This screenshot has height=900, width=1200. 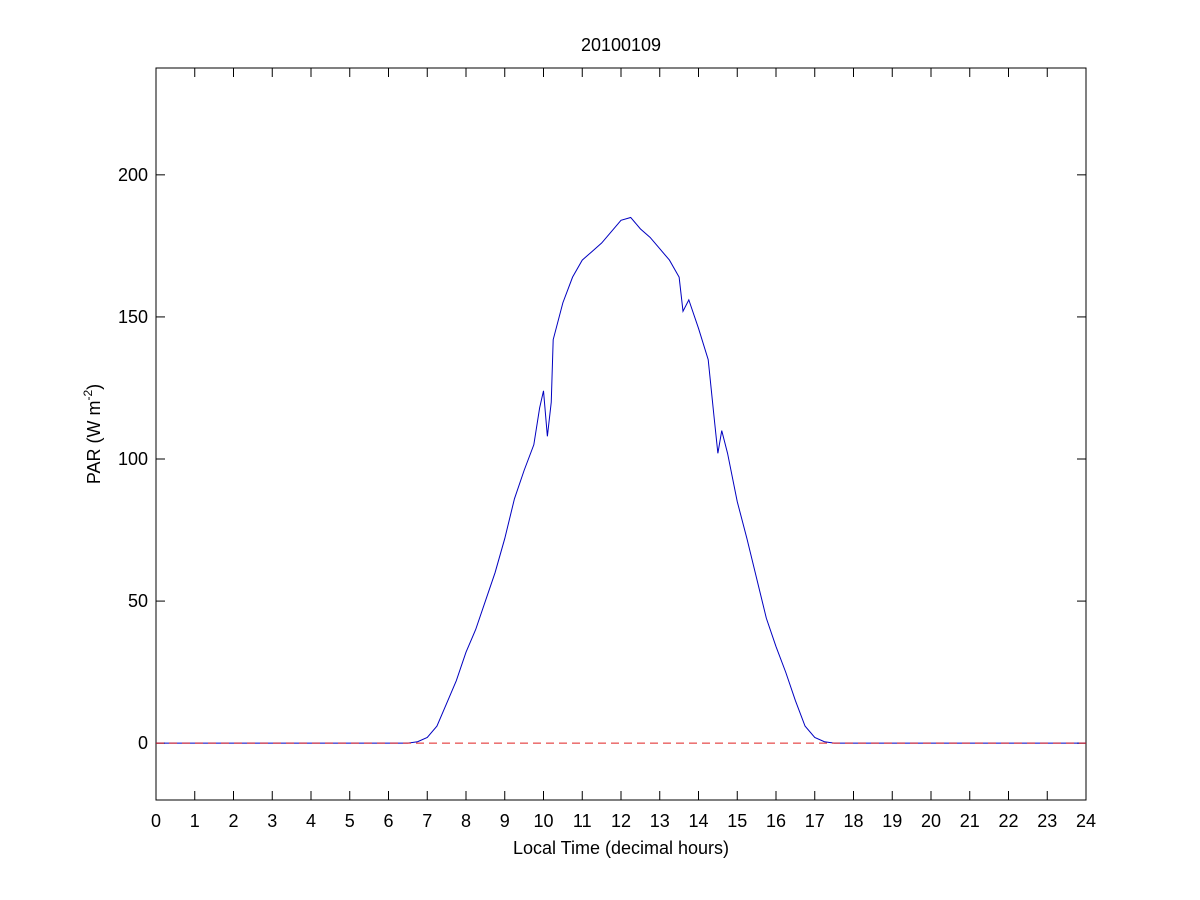 What do you see at coordinates (133, 175) in the screenshot?
I see `y-tick-label: 200` at bounding box center [133, 175].